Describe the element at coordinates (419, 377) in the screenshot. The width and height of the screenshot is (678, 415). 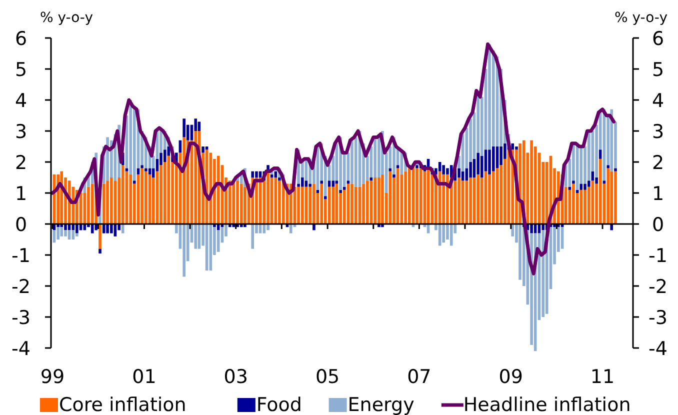
I see `x-tick-label: 07` at that location.